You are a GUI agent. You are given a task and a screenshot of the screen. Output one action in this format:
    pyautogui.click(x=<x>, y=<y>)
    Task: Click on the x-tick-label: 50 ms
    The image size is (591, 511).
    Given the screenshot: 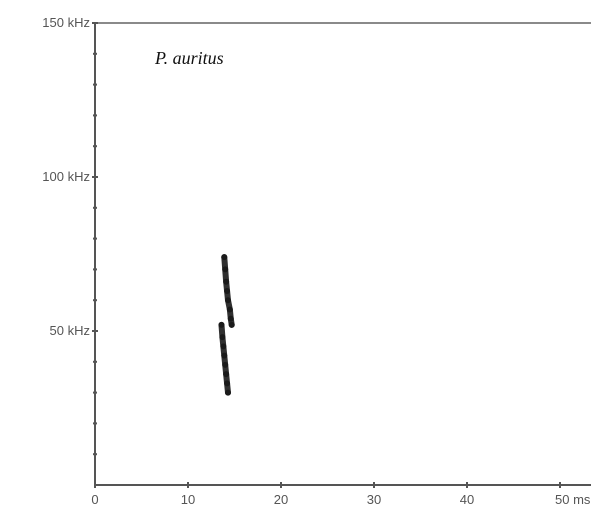 What is the action you would take?
    pyautogui.click(x=573, y=499)
    